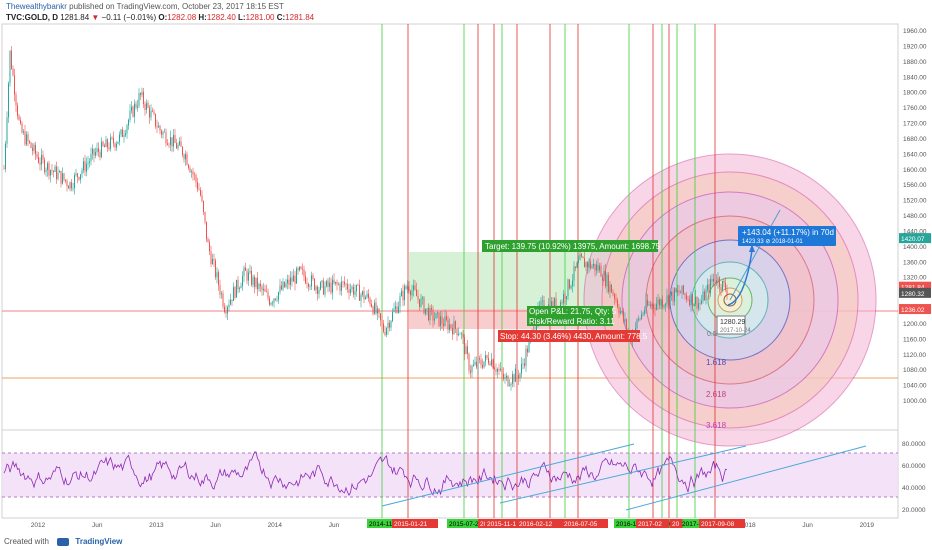 Image resolution: width=932 pixels, height=550 pixels. What do you see at coordinates (626, 524) in the screenshot?
I see `green-date-text: 2016-1` at bounding box center [626, 524].